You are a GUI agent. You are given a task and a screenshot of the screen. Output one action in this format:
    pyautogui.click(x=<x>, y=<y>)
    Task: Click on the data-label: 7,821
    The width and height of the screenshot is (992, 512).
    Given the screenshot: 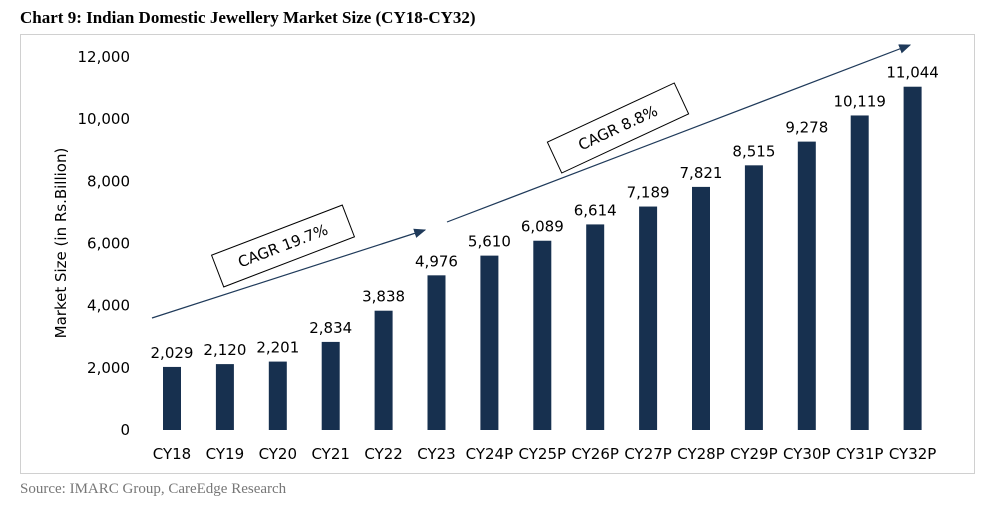 What is the action you would take?
    pyautogui.click(x=701, y=173)
    